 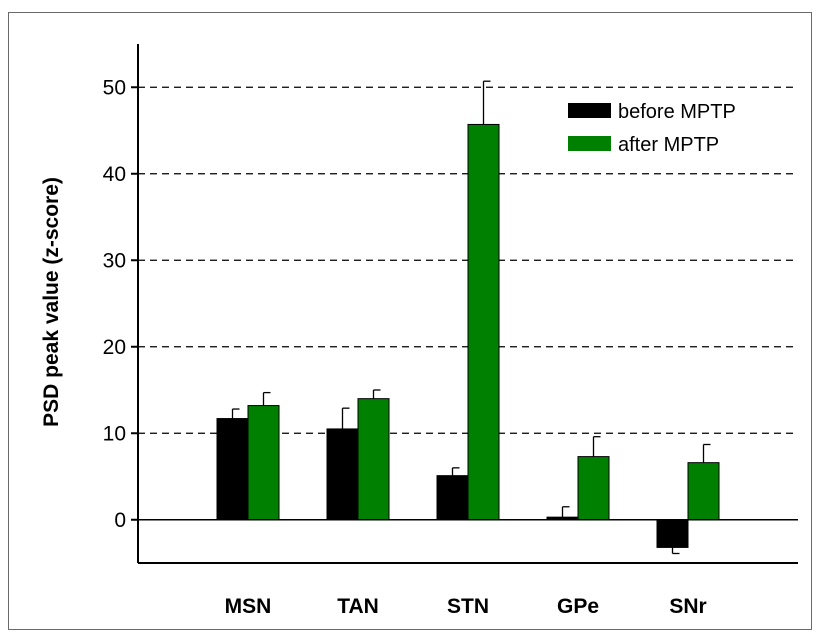 I want to click on bar-stn-before, so click(x=452, y=498).